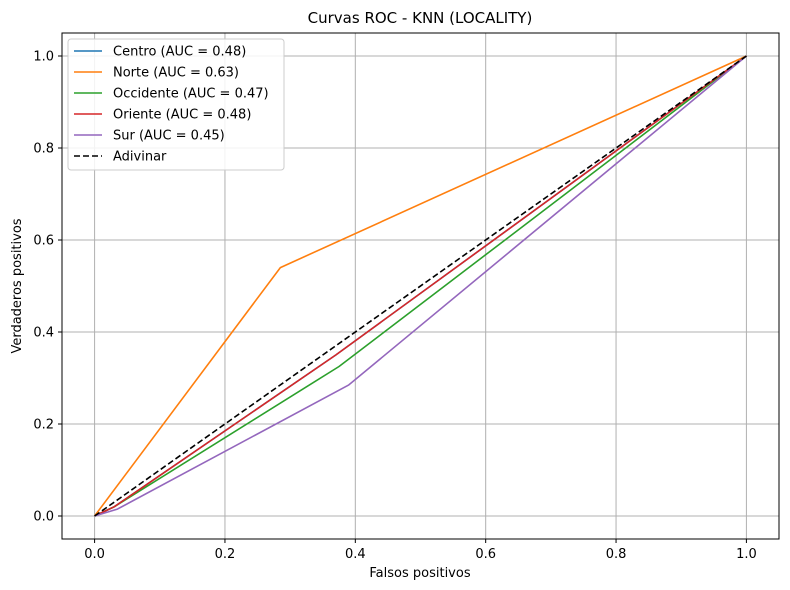  What do you see at coordinates (616, 554) in the screenshot?
I see `x-tick-label: 0.8` at bounding box center [616, 554].